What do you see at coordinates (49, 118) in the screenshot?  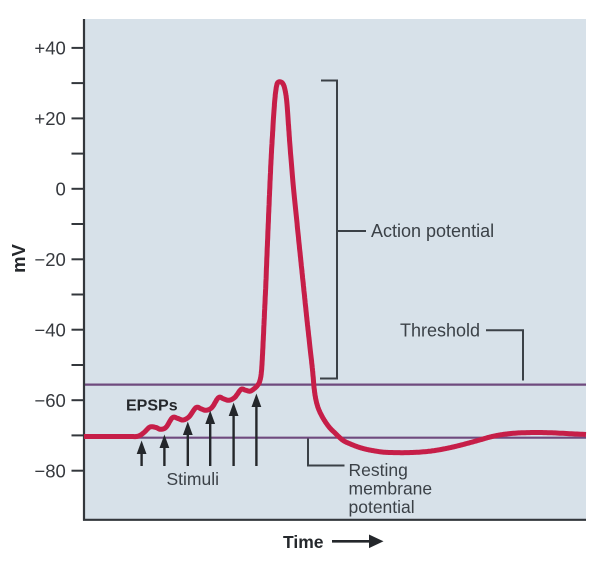 I see `svg-text: +20` at bounding box center [49, 118].